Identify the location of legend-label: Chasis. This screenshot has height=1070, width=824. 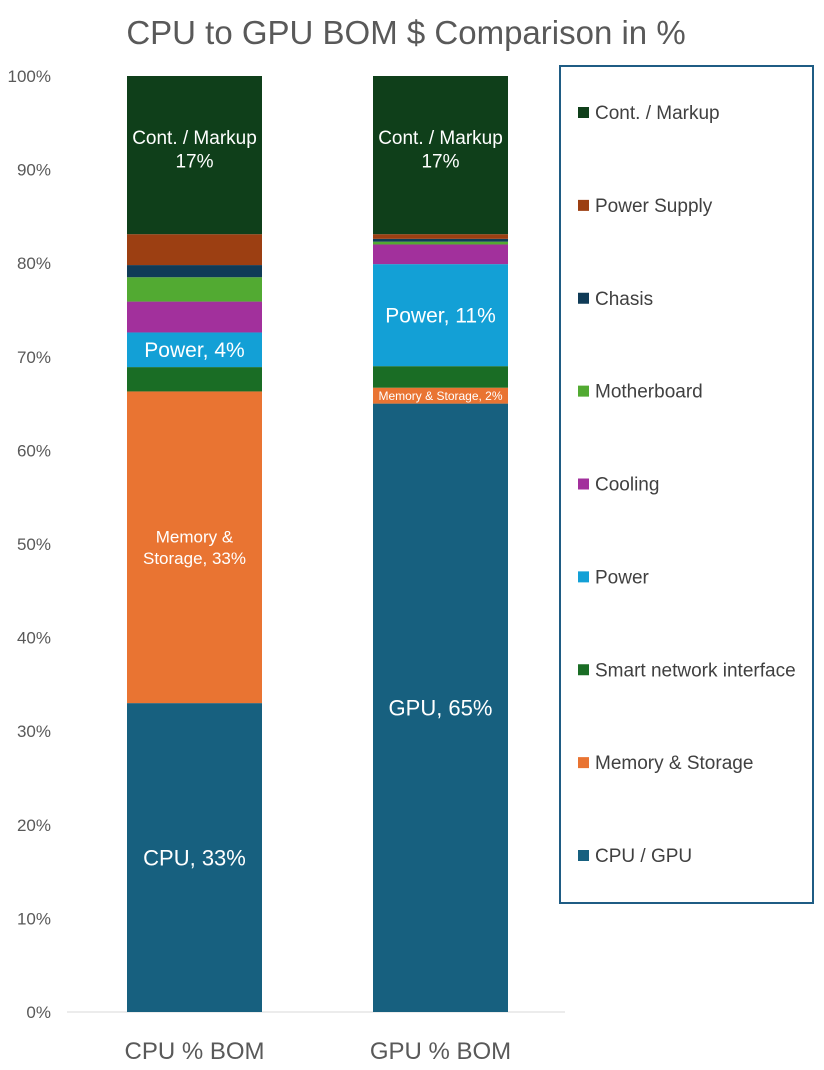
(624, 299).